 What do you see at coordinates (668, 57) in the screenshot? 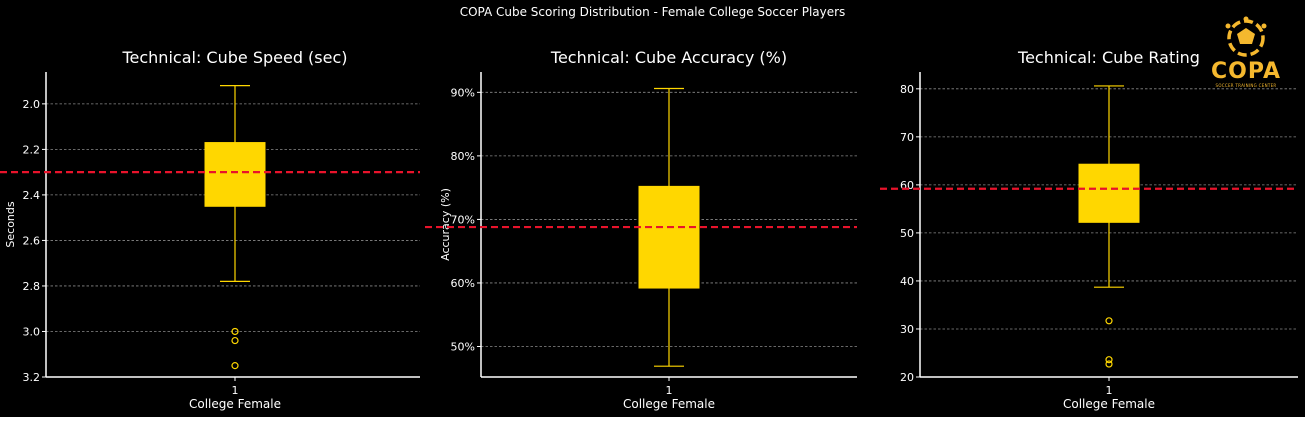
I see `panel-title: Technical: Cube Accuracy (%)` at bounding box center [668, 57].